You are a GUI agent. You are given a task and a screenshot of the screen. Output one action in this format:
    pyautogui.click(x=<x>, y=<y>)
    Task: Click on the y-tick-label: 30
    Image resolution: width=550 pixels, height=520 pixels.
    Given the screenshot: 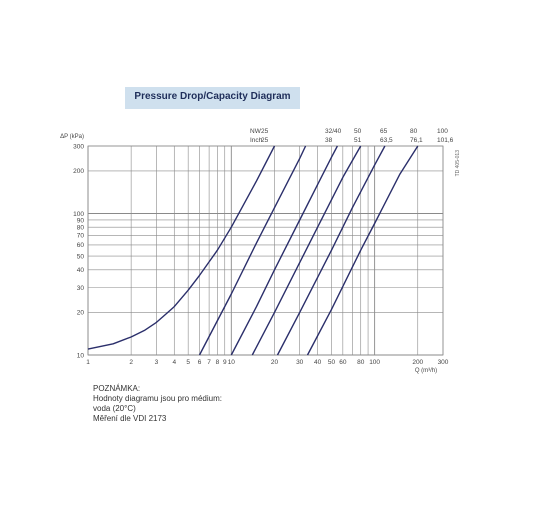 What is the action you would take?
    pyautogui.click(x=81, y=288)
    